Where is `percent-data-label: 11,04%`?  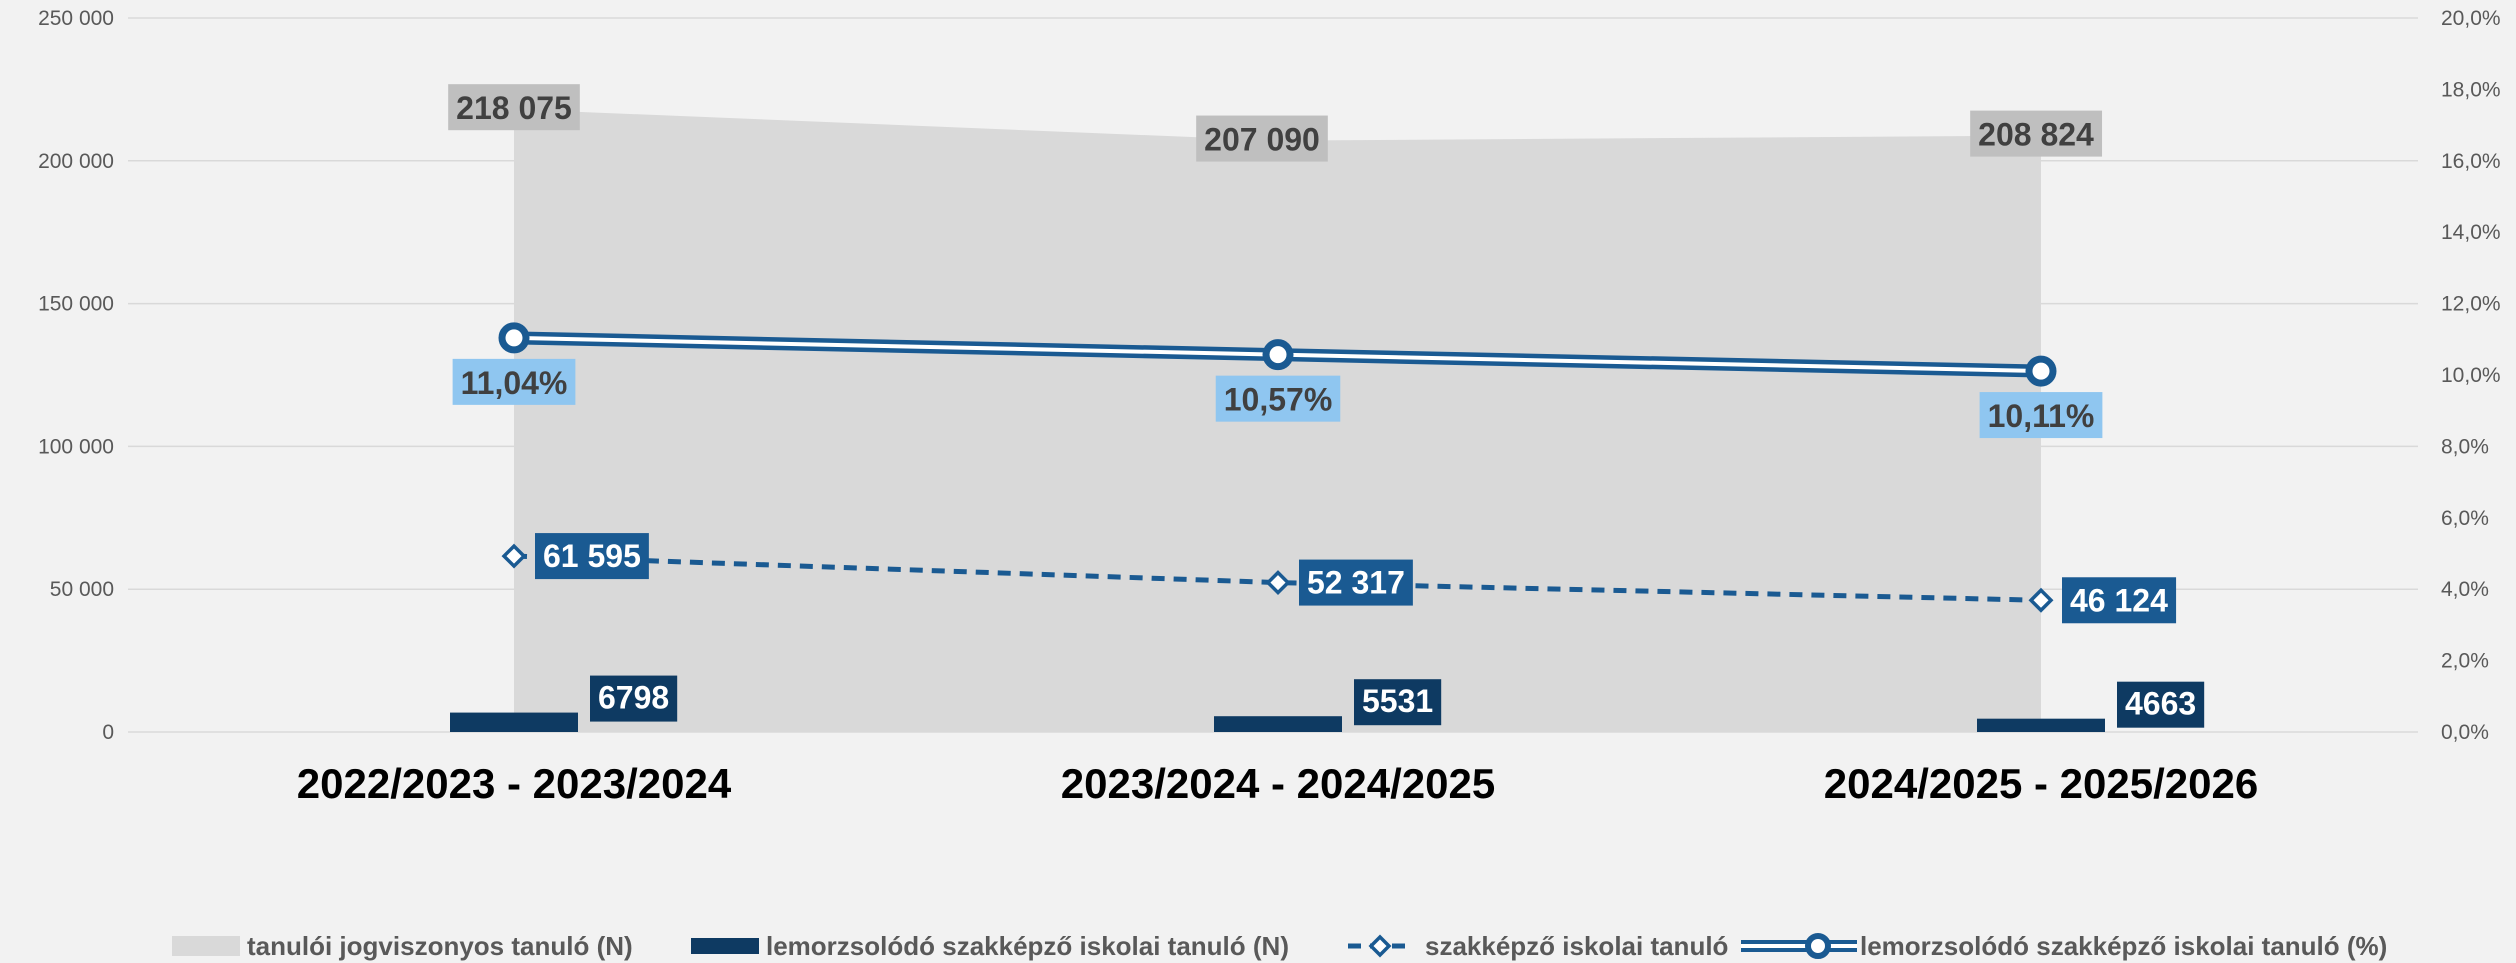 percent-data-label: 11,04% is located at coordinates (514, 383).